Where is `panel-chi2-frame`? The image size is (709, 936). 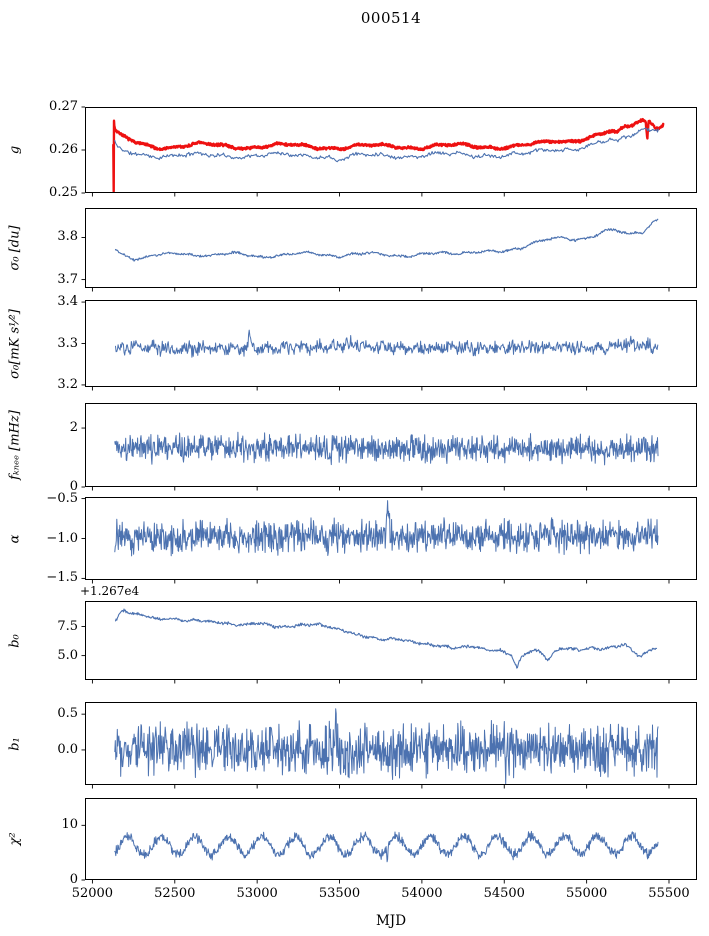
panel-chi2-frame is located at coordinates (391, 839).